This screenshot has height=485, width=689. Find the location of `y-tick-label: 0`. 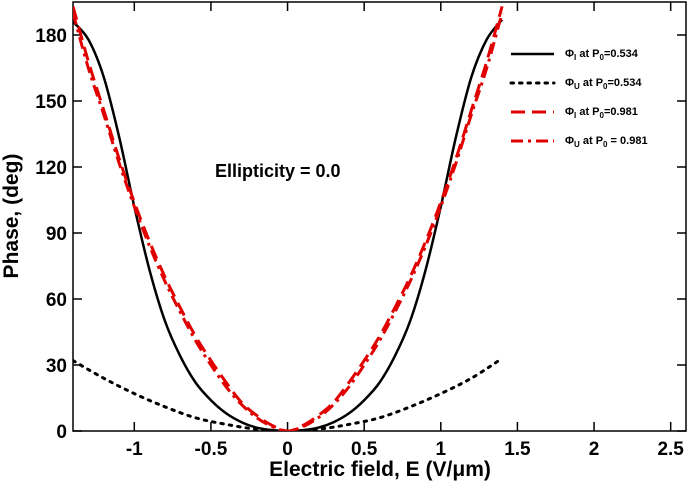

y-tick-label: 0 is located at coordinates (61, 432).